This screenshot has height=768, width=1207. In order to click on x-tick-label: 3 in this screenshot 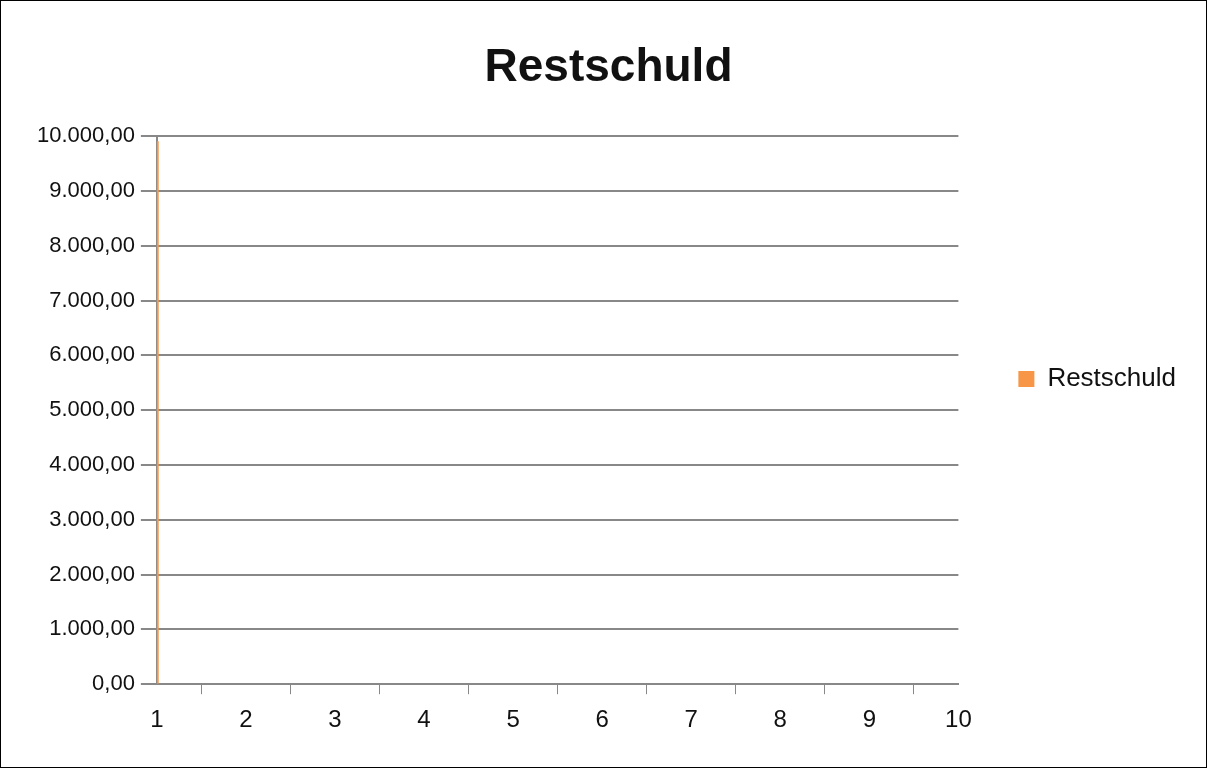, I will do `click(335, 719)`.